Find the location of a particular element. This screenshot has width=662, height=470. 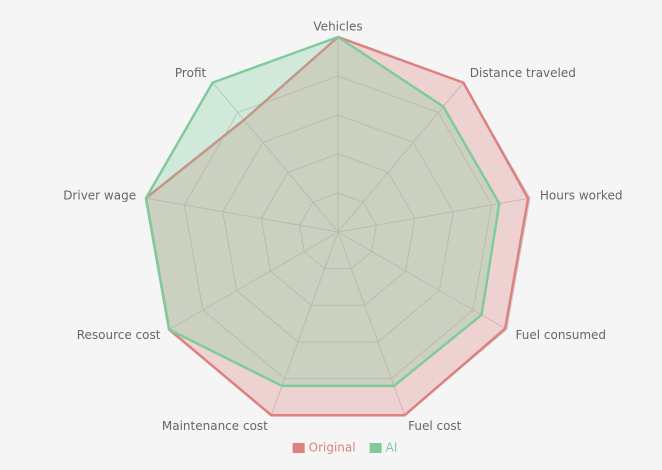

axis-label: Hours worked is located at coordinates (581, 196).